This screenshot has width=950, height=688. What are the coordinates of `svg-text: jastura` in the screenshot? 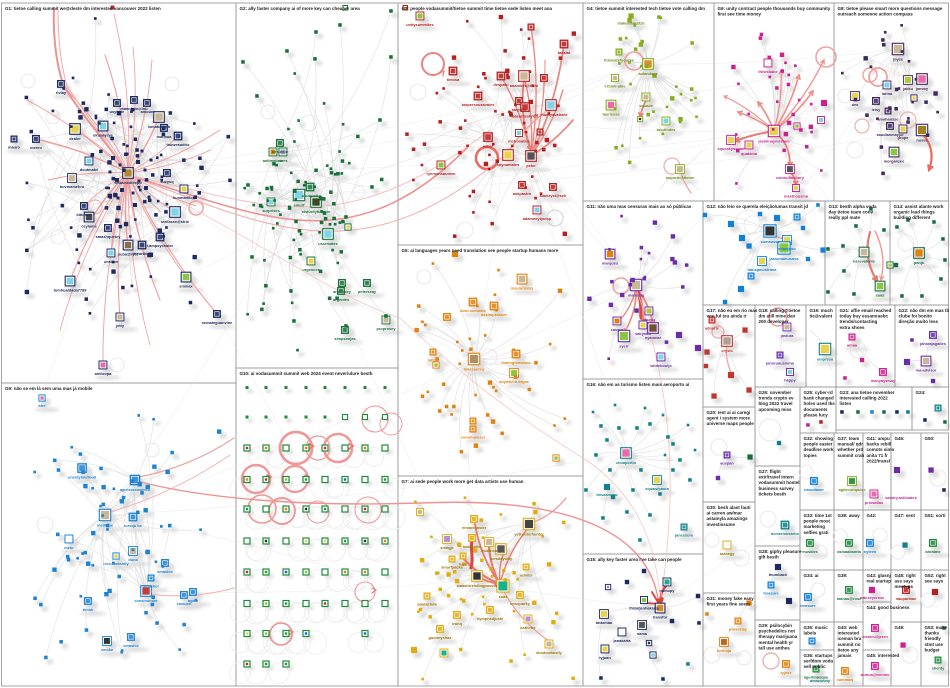 It's located at (787, 335).